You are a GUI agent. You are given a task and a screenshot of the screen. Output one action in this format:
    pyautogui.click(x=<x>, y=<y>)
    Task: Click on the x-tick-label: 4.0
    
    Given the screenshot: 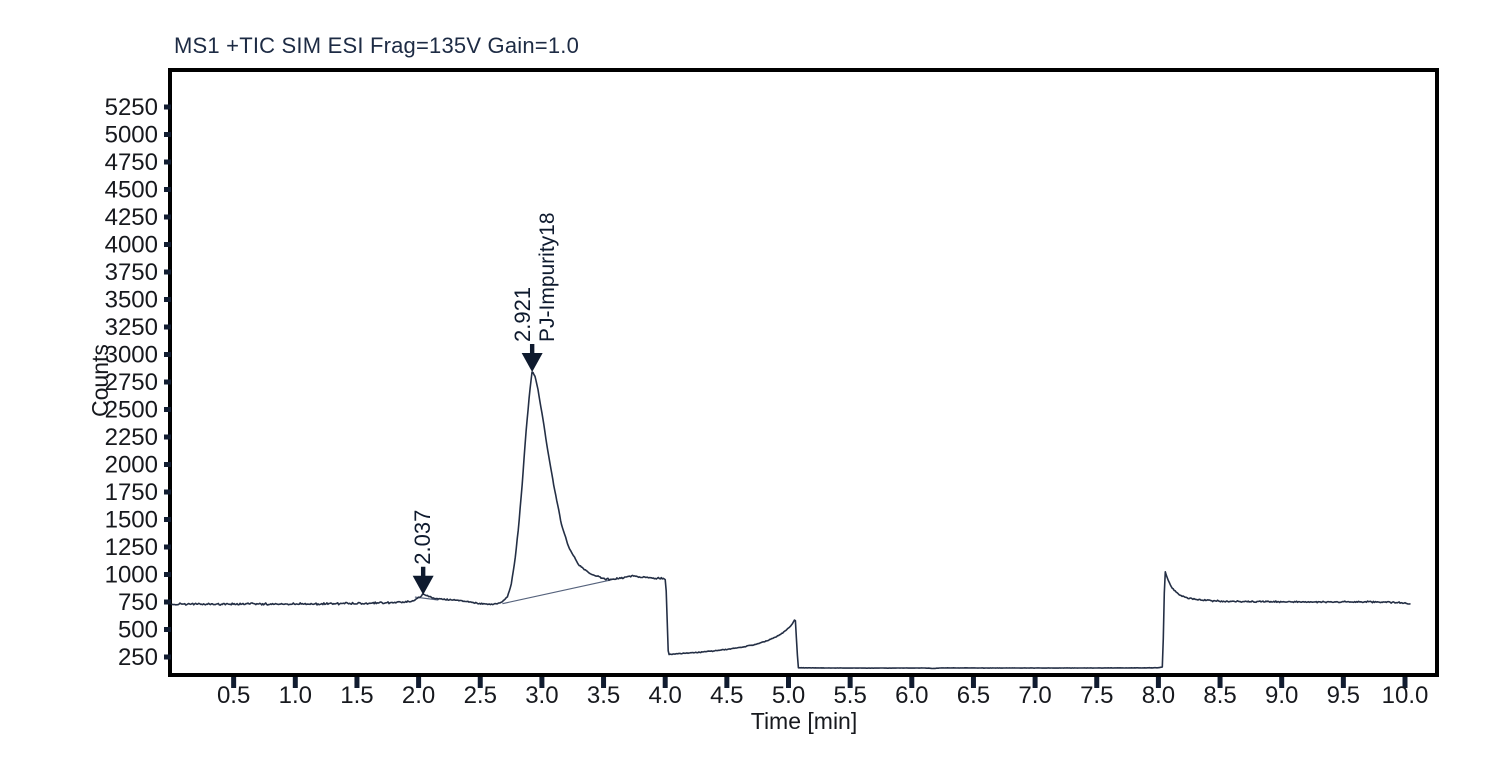 What is the action you would take?
    pyautogui.click(x=665, y=695)
    